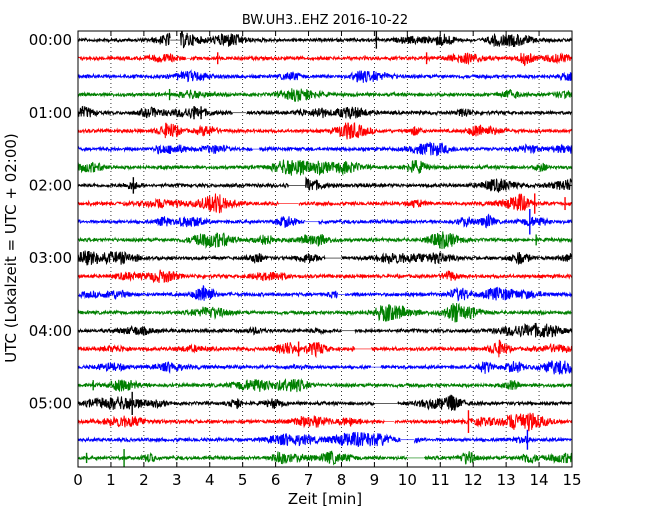  What do you see at coordinates (111, 480) in the screenshot?
I see `x-tick-label: 1` at bounding box center [111, 480].